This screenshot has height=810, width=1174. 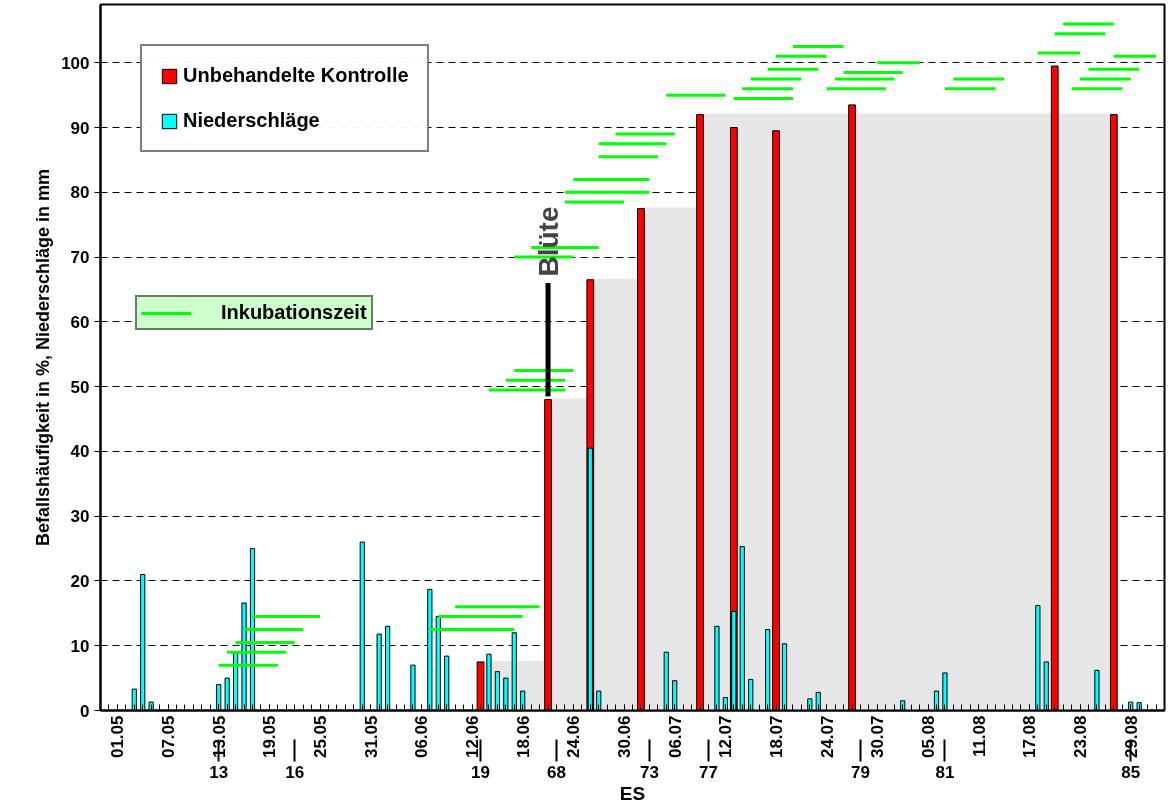 I want to click on x-tick-label: 17.08, so click(x=1030, y=737).